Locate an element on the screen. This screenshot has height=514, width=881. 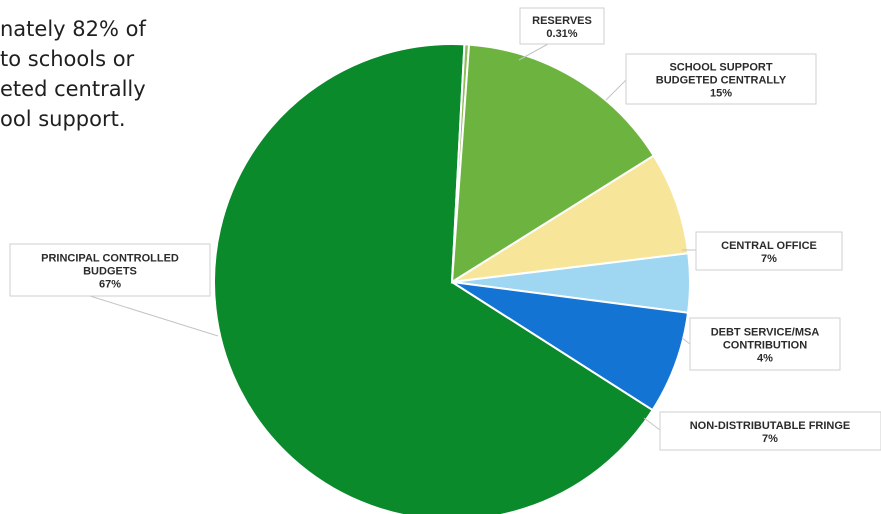
pie-slice-school-support-budgeted-centrally is located at coordinates (553, 163).